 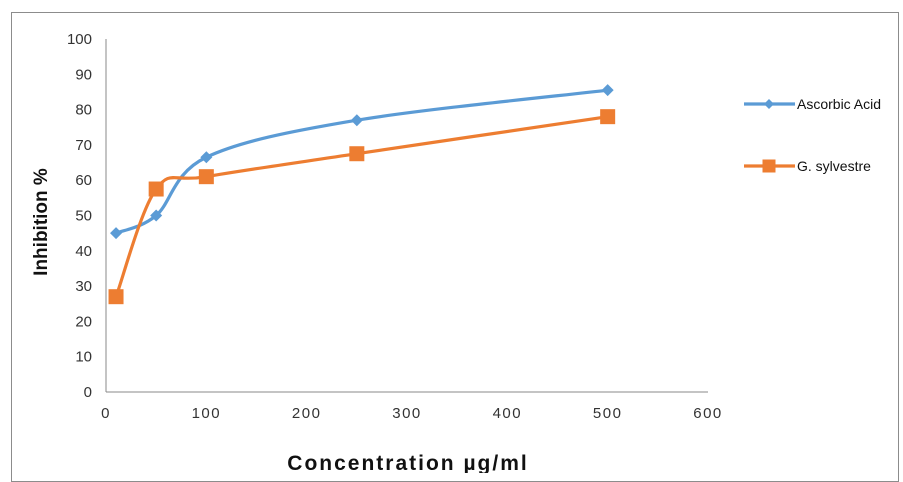 I want to click on legend-label: G. sylvestre, so click(x=834, y=166).